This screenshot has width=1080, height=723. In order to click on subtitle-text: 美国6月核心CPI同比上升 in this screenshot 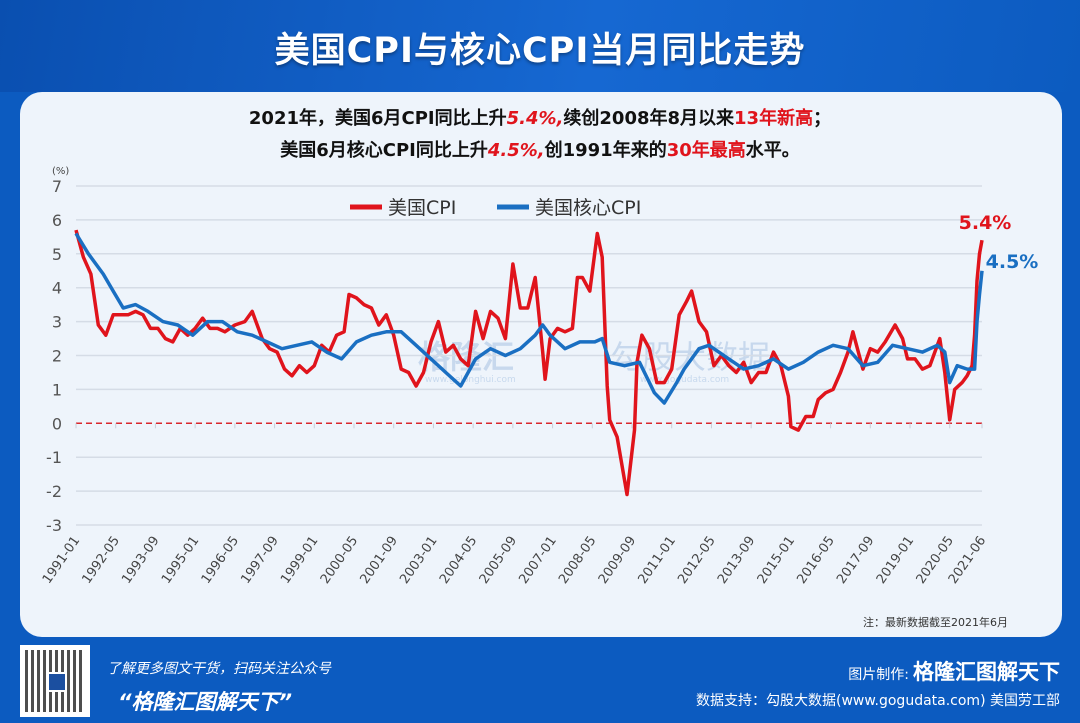, I will do `click(384, 150)`.